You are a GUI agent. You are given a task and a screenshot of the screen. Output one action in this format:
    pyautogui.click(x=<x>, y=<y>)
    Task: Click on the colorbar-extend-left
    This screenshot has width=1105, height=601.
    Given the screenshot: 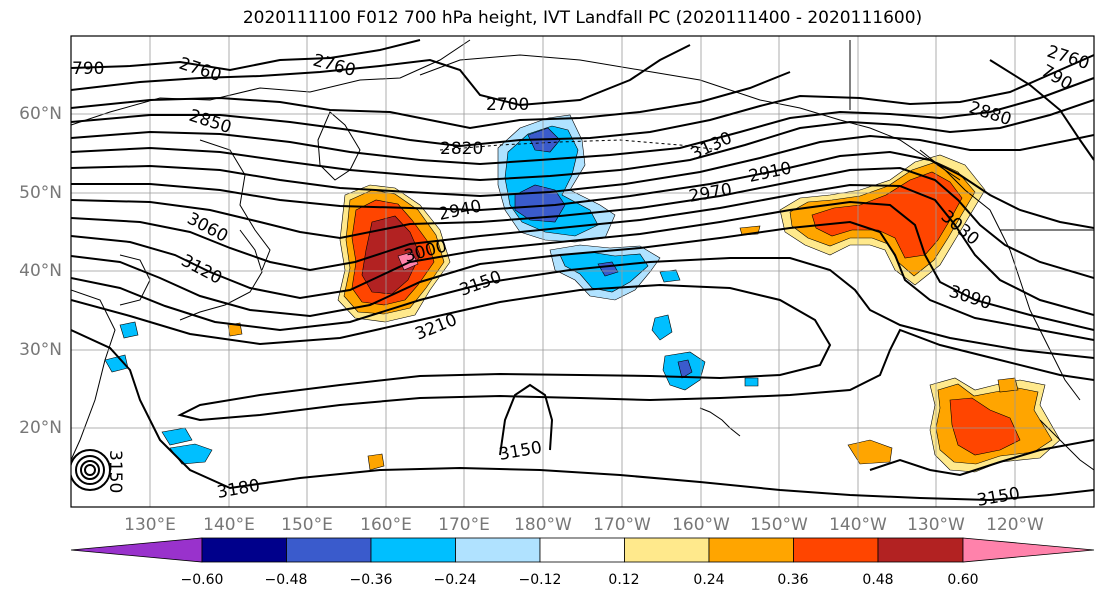 What is the action you would take?
    pyautogui.click(x=136, y=550)
    